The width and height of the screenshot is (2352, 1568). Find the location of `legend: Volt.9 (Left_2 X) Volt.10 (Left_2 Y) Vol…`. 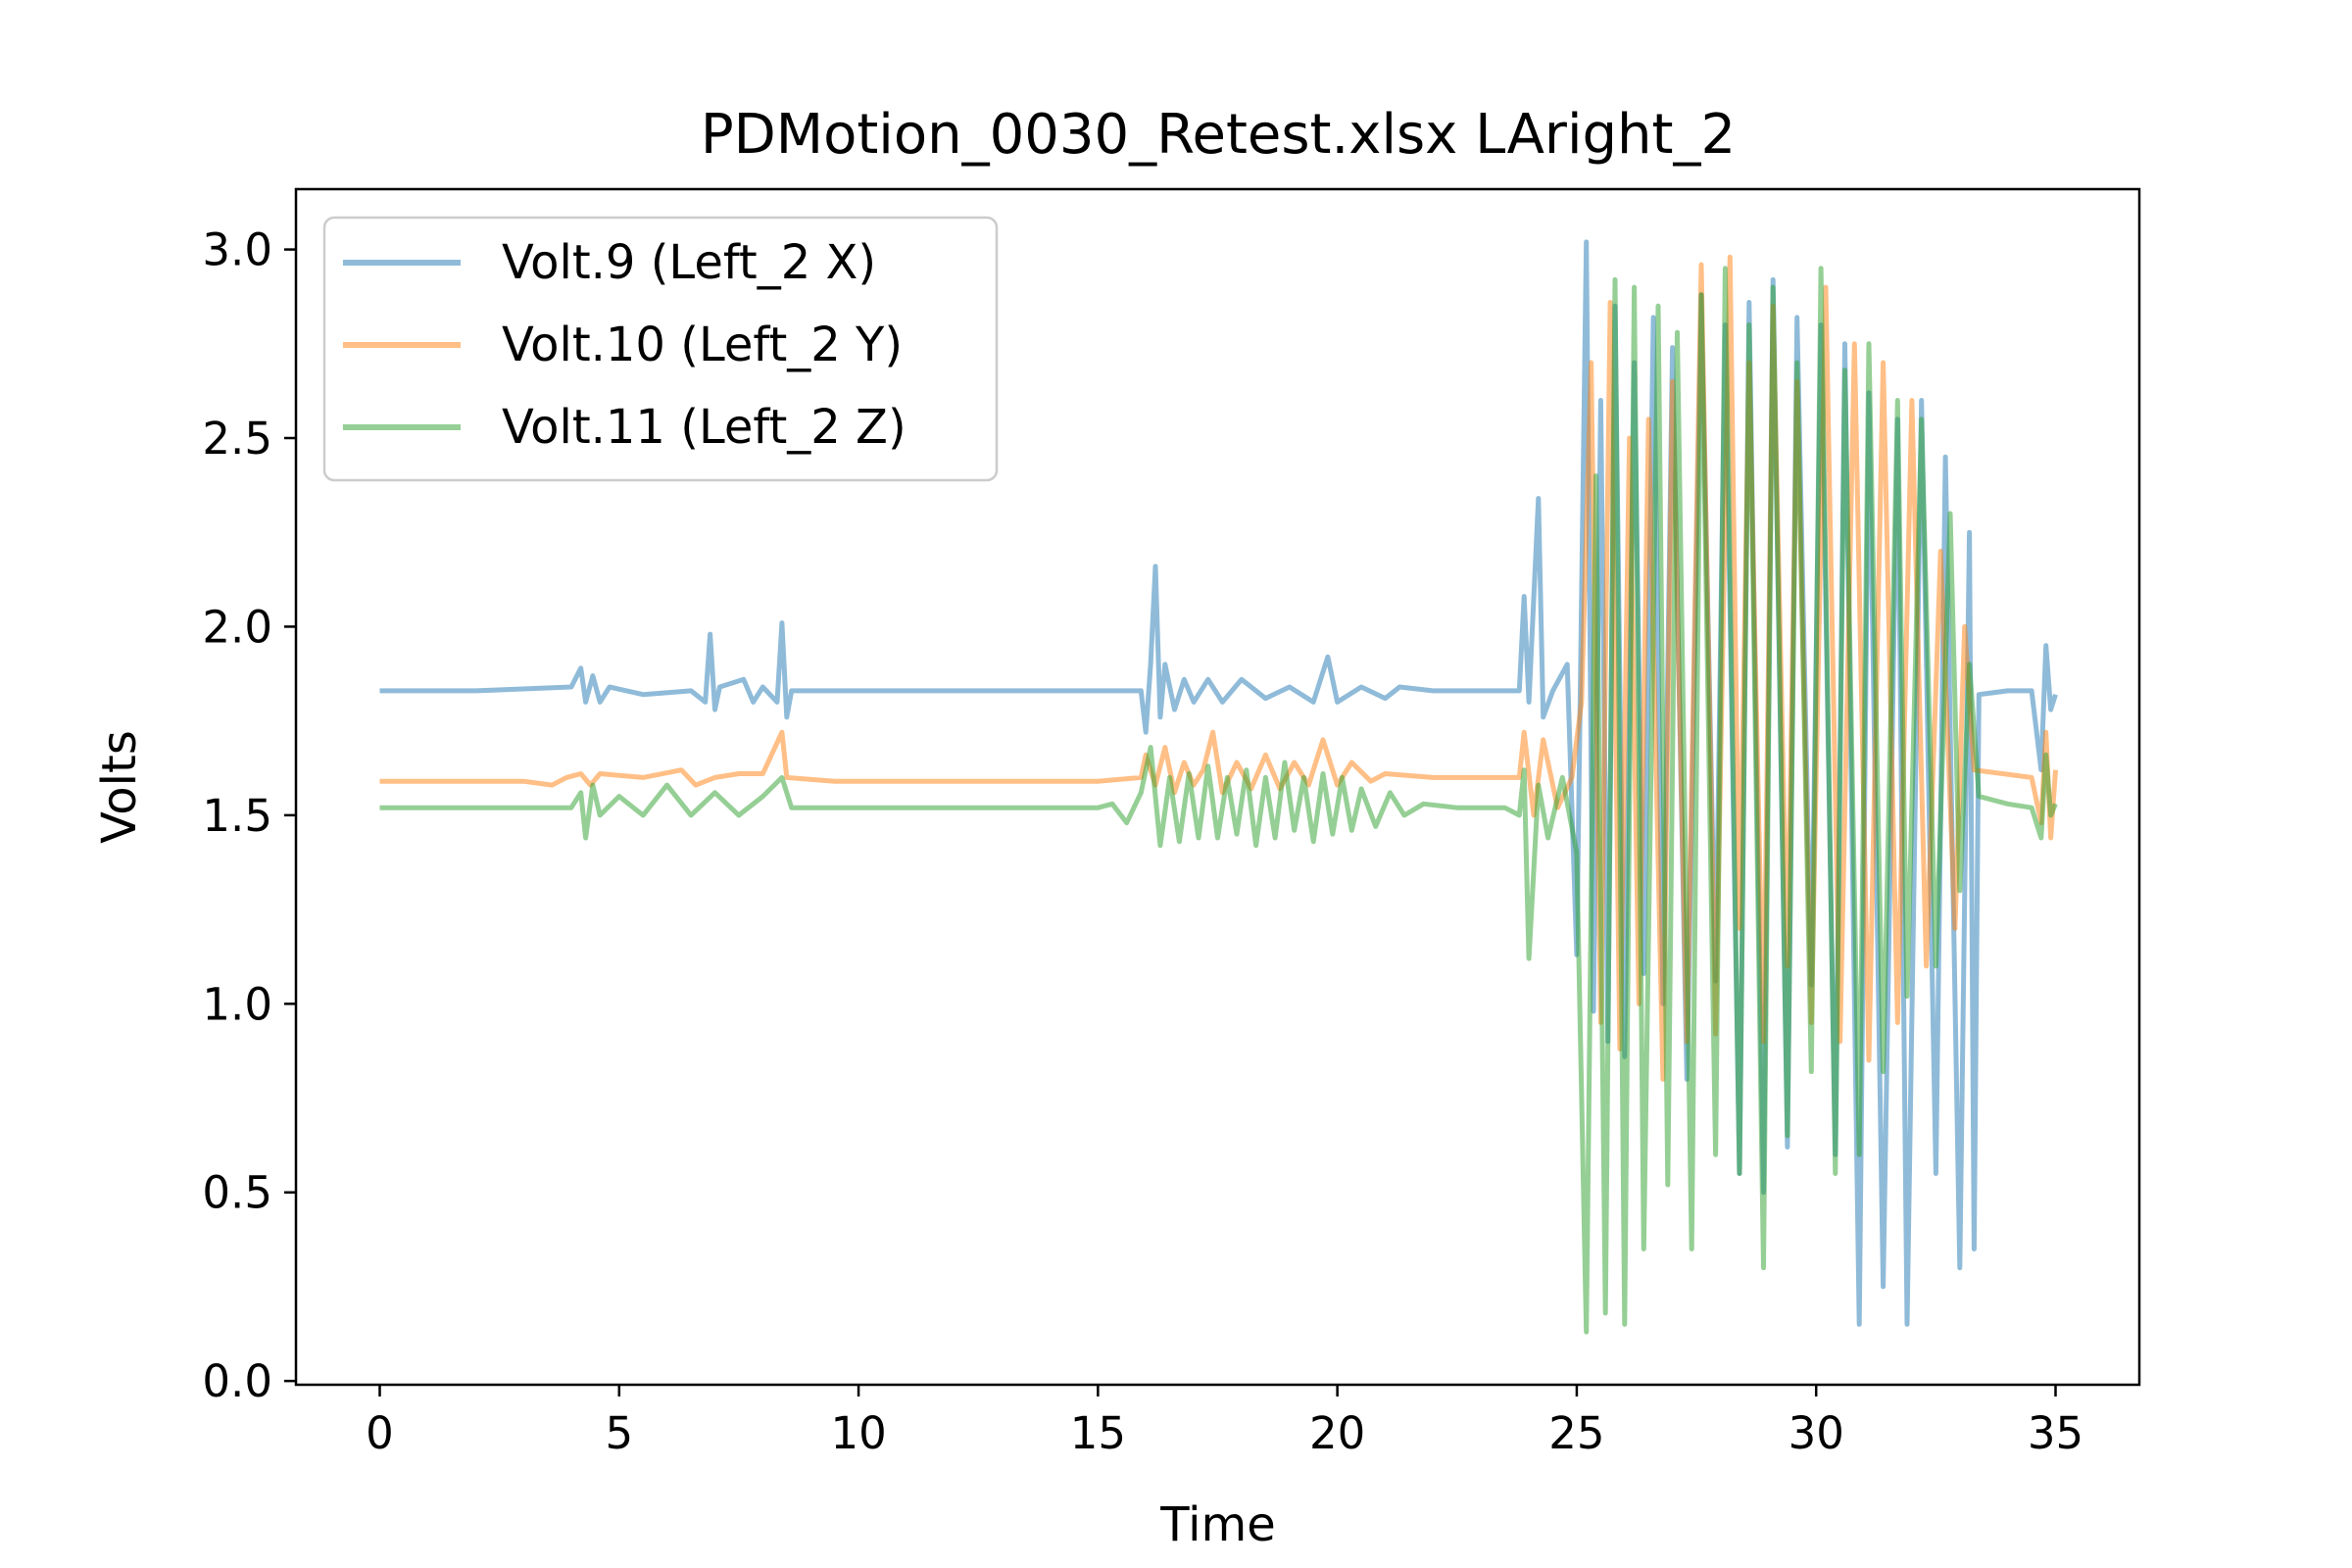

legend: Volt.9 (Left_2 X) Volt.10 (Left_2 Y) Vol… is located at coordinates (660, 349).